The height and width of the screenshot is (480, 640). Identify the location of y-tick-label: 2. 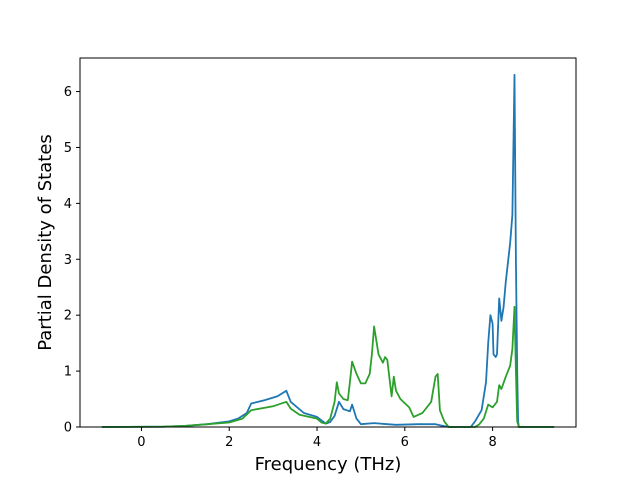
(68, 316).